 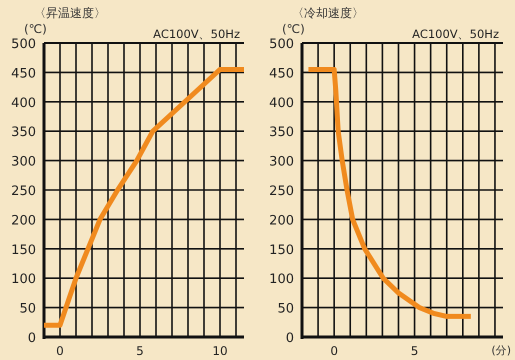 I want to click on x-axis-title: (分), so click(x=501, y=350).